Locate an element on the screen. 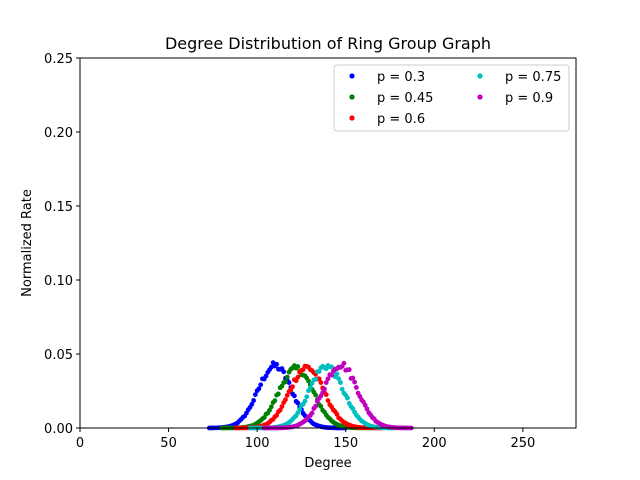 Image resolution: width=640 pixels, height=480 pixels. x-axis-label: Degree is located at coordinates (327, 463).